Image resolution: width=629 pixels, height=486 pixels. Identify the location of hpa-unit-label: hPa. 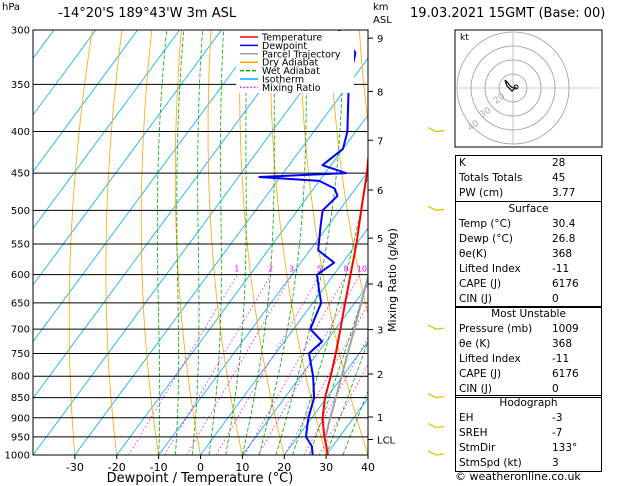
(11, 7).